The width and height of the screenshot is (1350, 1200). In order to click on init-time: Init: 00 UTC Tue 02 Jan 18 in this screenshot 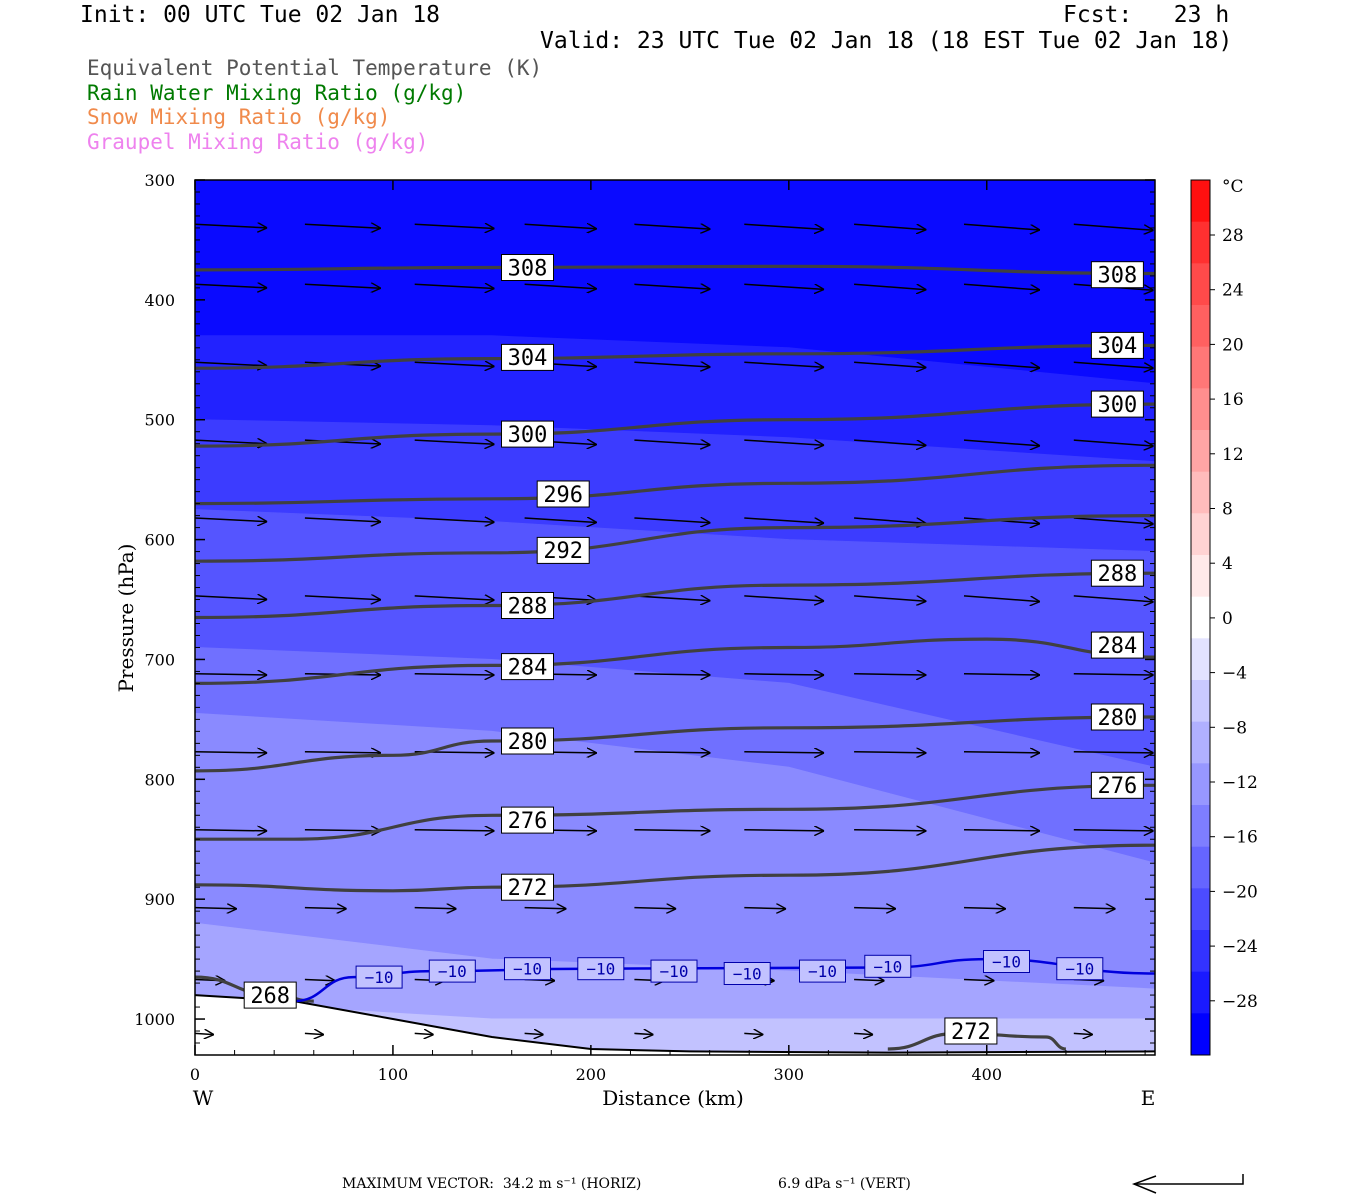, I will do `click(260, 15)`.